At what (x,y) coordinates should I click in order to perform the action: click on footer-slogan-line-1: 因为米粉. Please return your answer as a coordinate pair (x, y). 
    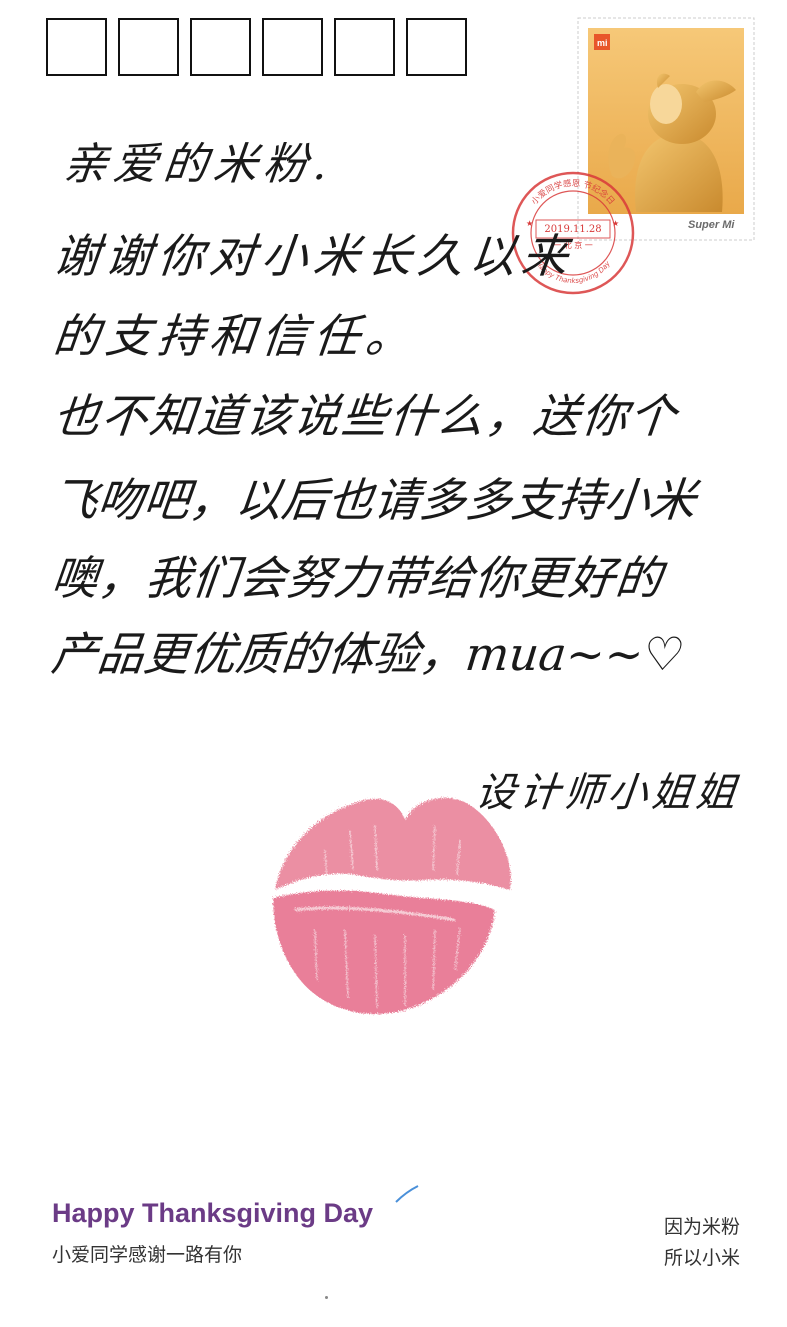
    Looking at the image, I should click on (702, 1227).